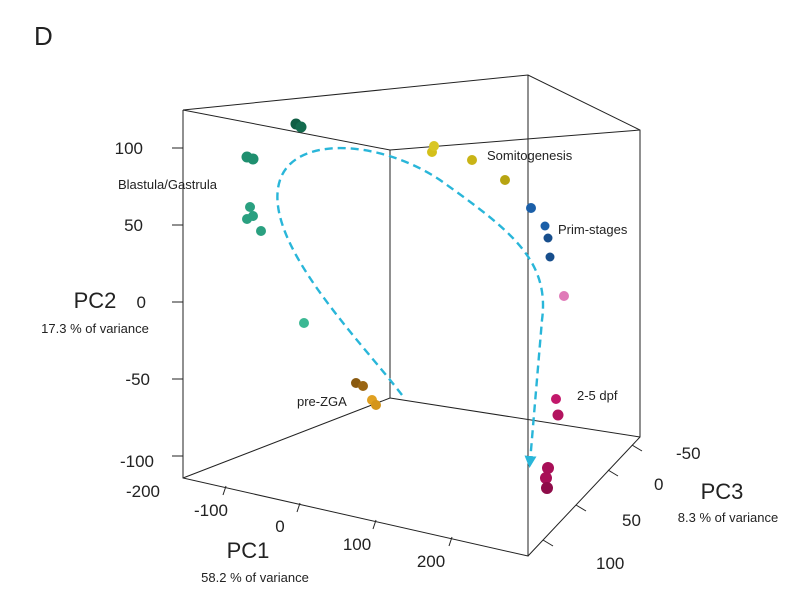 This screenshot has width=796, height=604. I want to click on pc1-axis-subtitle: 58.2 % of variance, so click(255, 577).